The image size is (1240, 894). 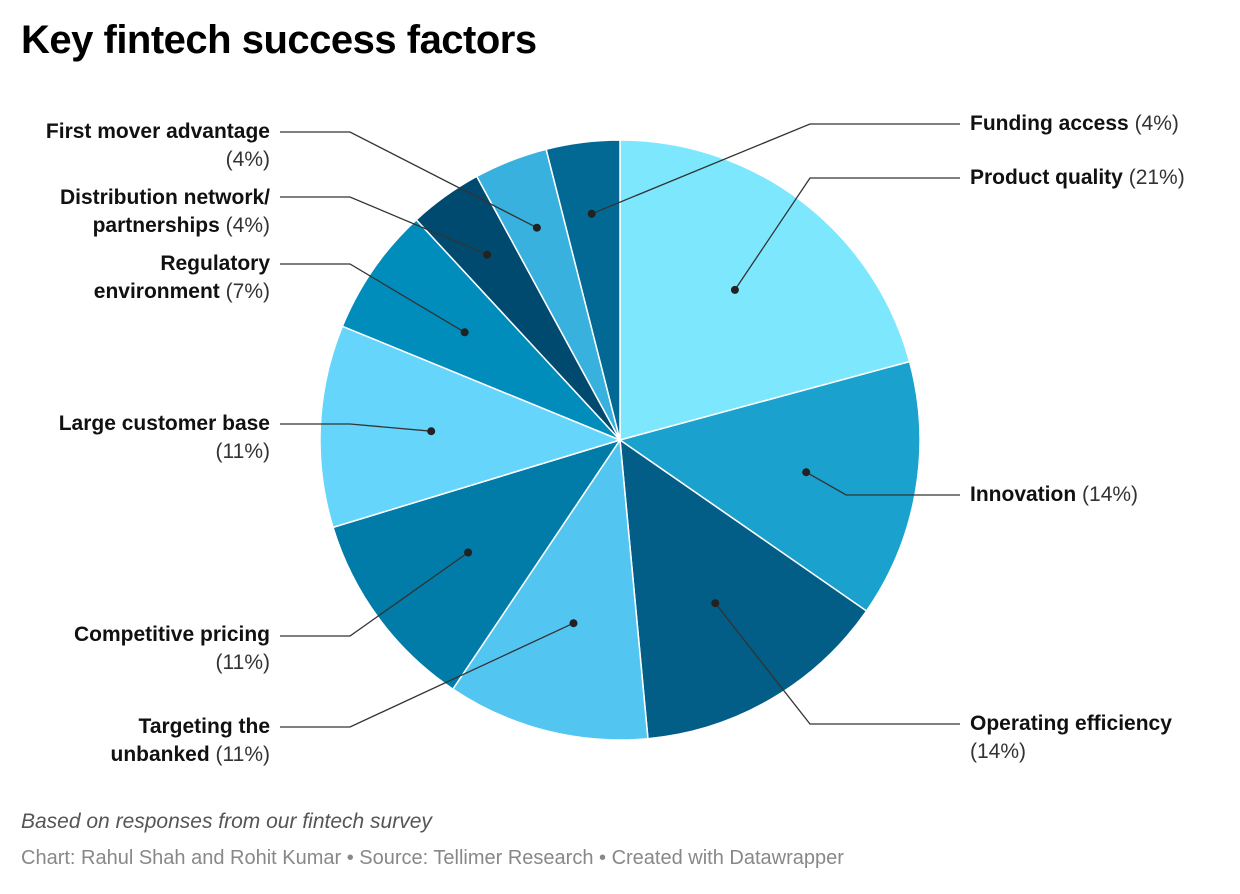 I want to click on chart-title: Key fintech success factors, so click(x=279, y=40).